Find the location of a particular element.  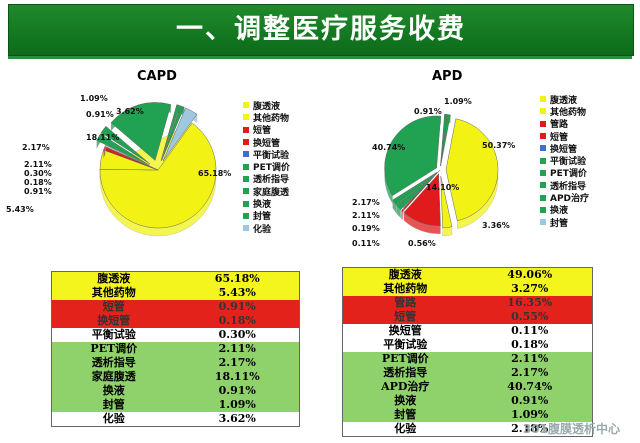

pie-data-label: 3.36% is located at coordinates (496, 225).